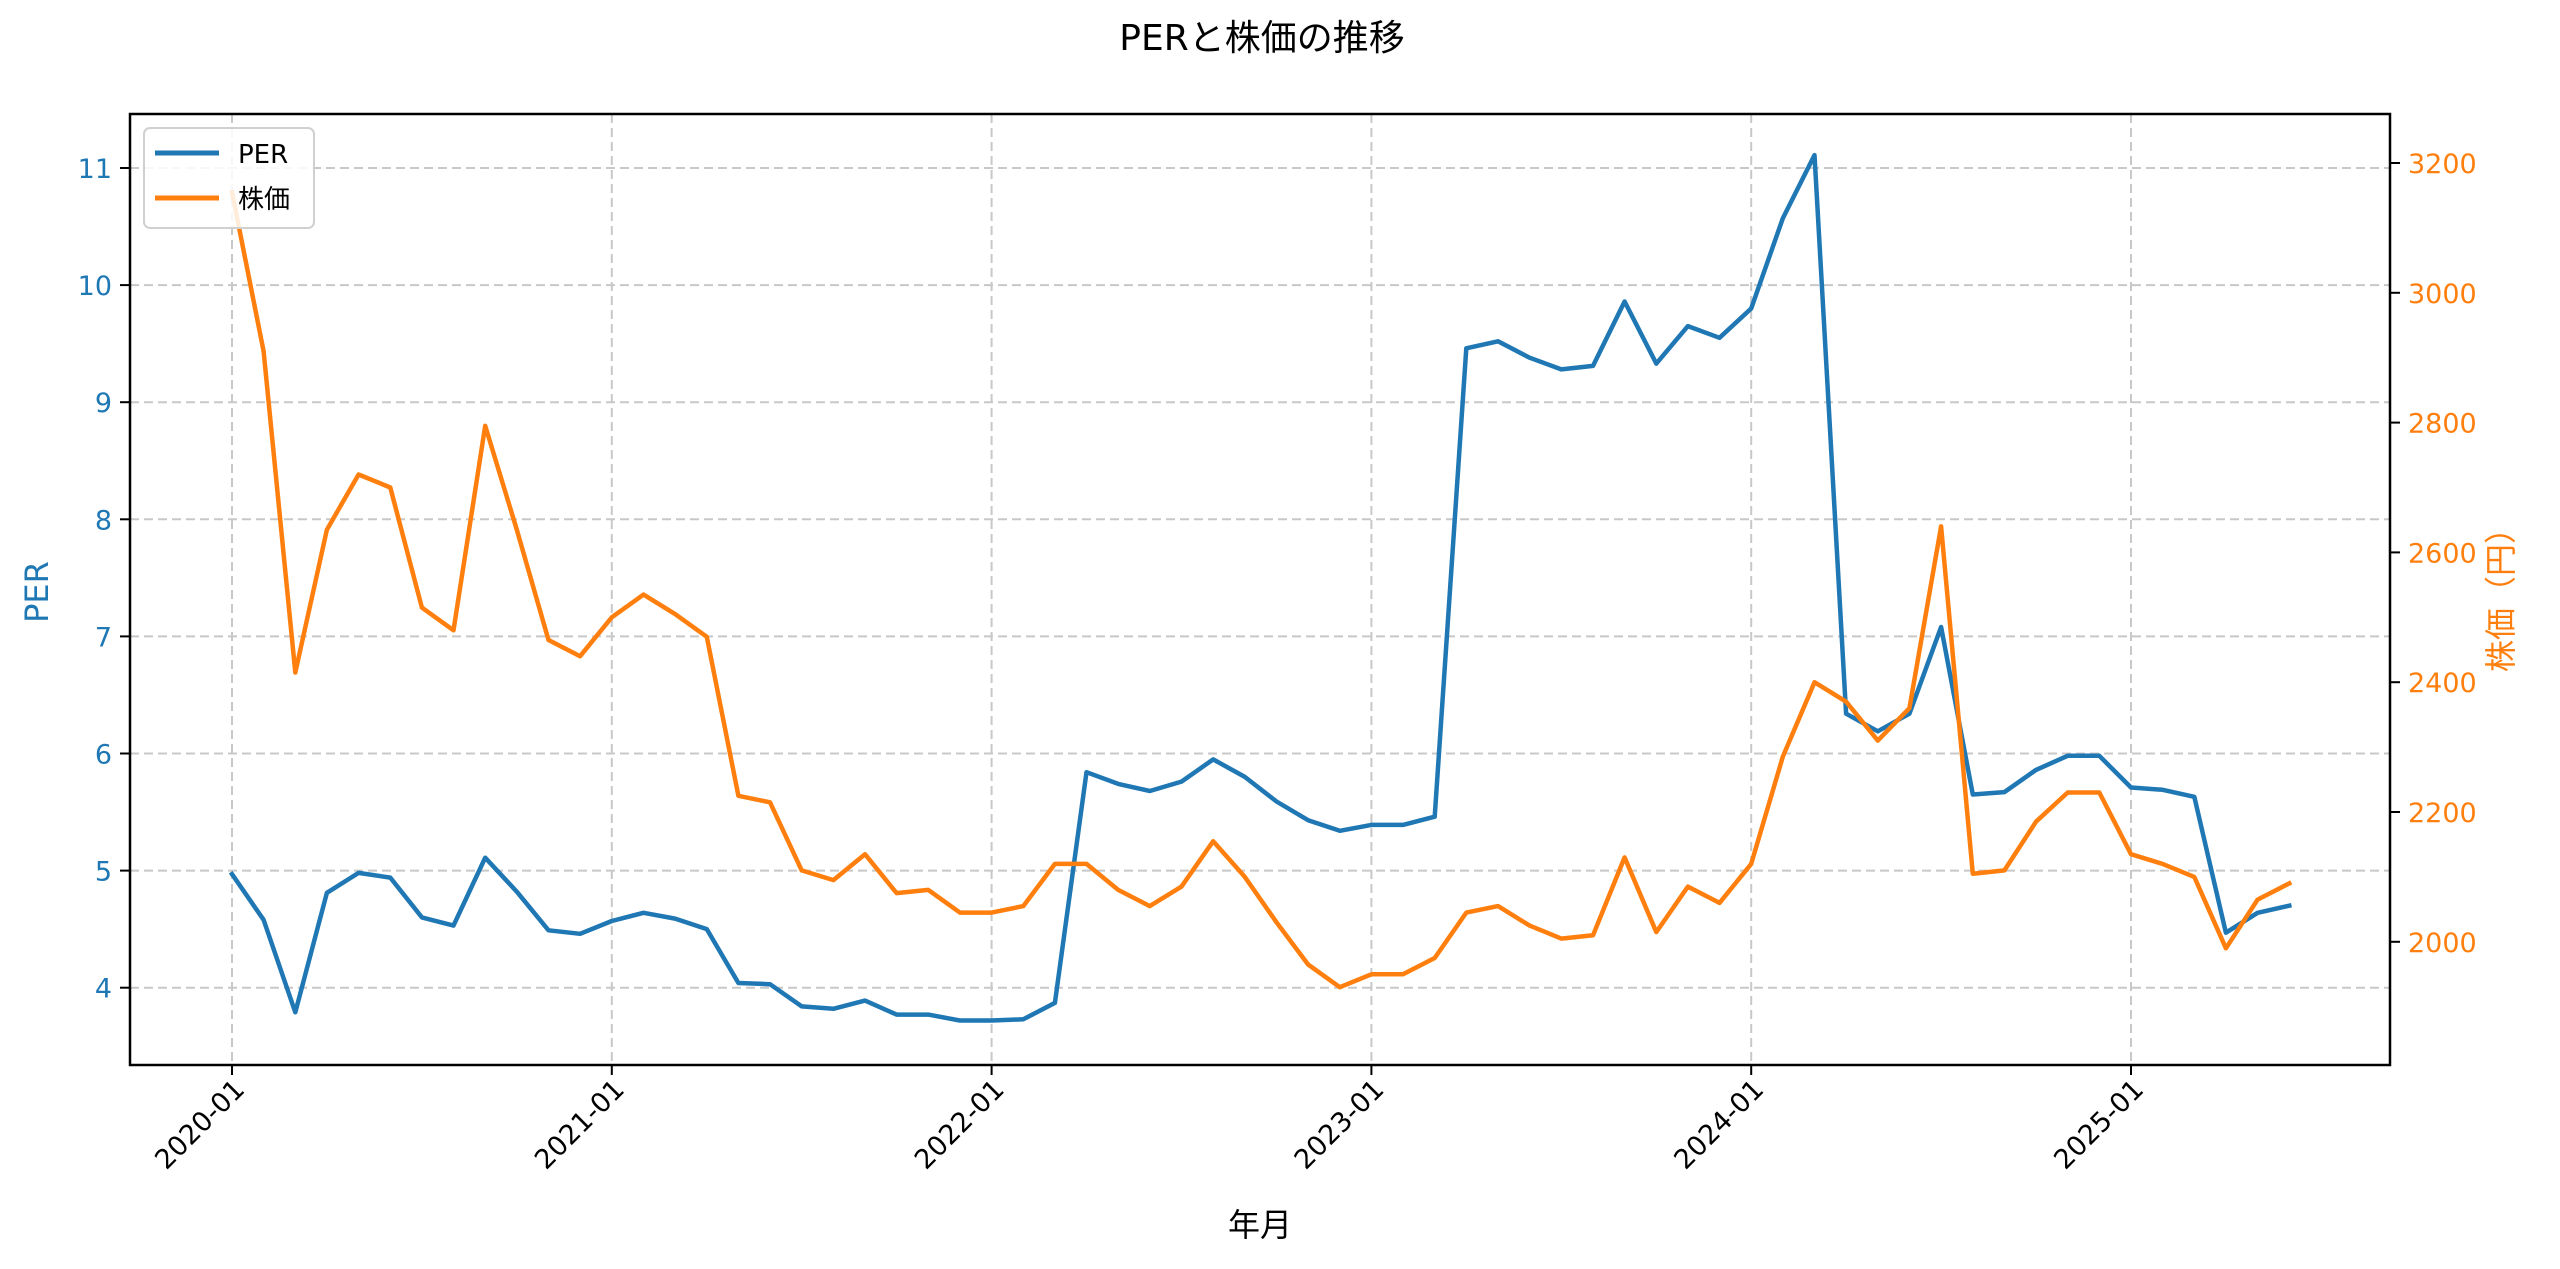  Describe the element at coordinates (103, 989) in the screenshot. I see `y-tick-label: 4` at that location.